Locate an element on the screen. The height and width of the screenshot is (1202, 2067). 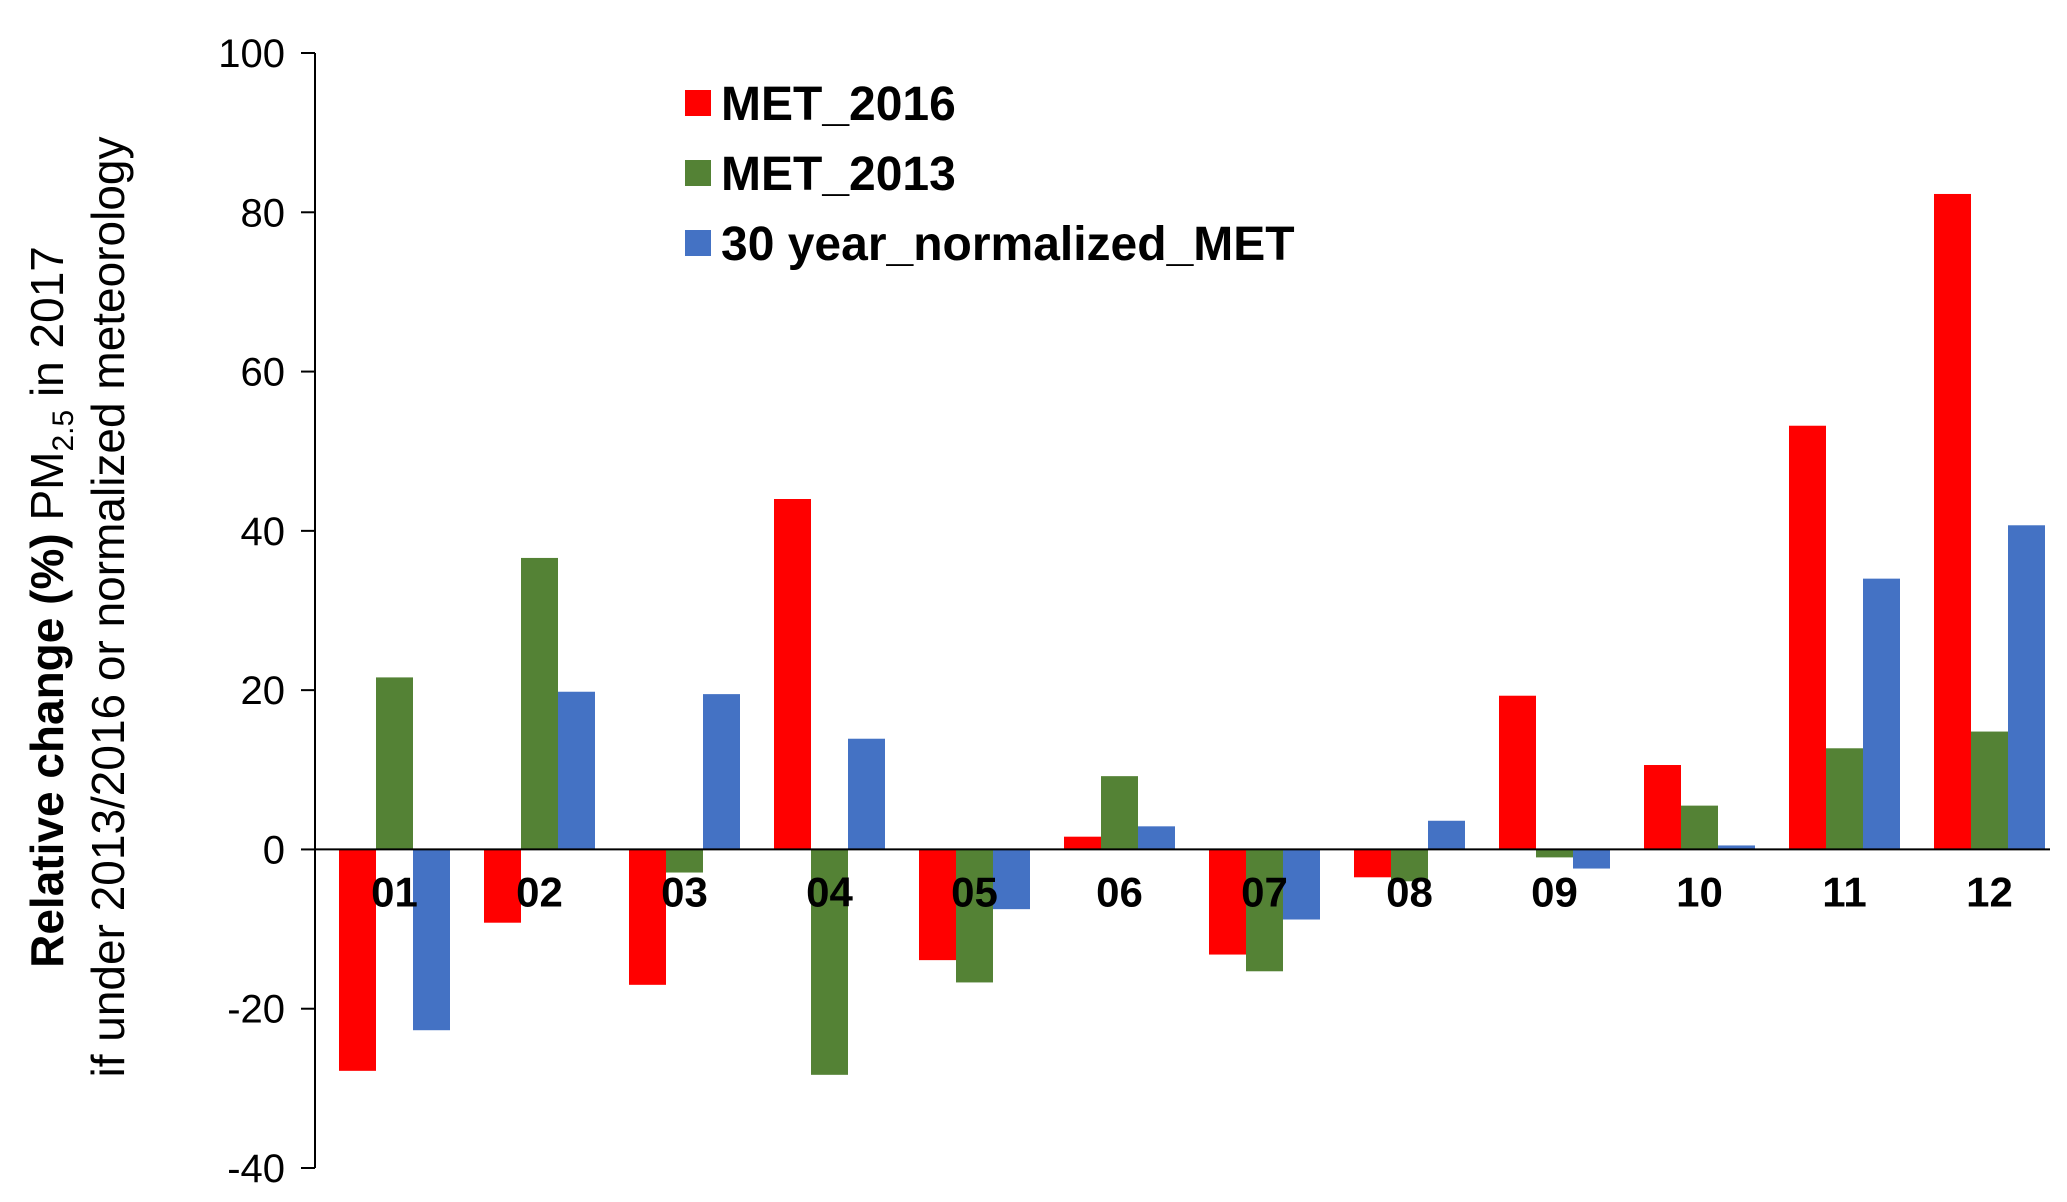
legend-label: 30 year_normalized_MET is located at coordinates (1008, 244).